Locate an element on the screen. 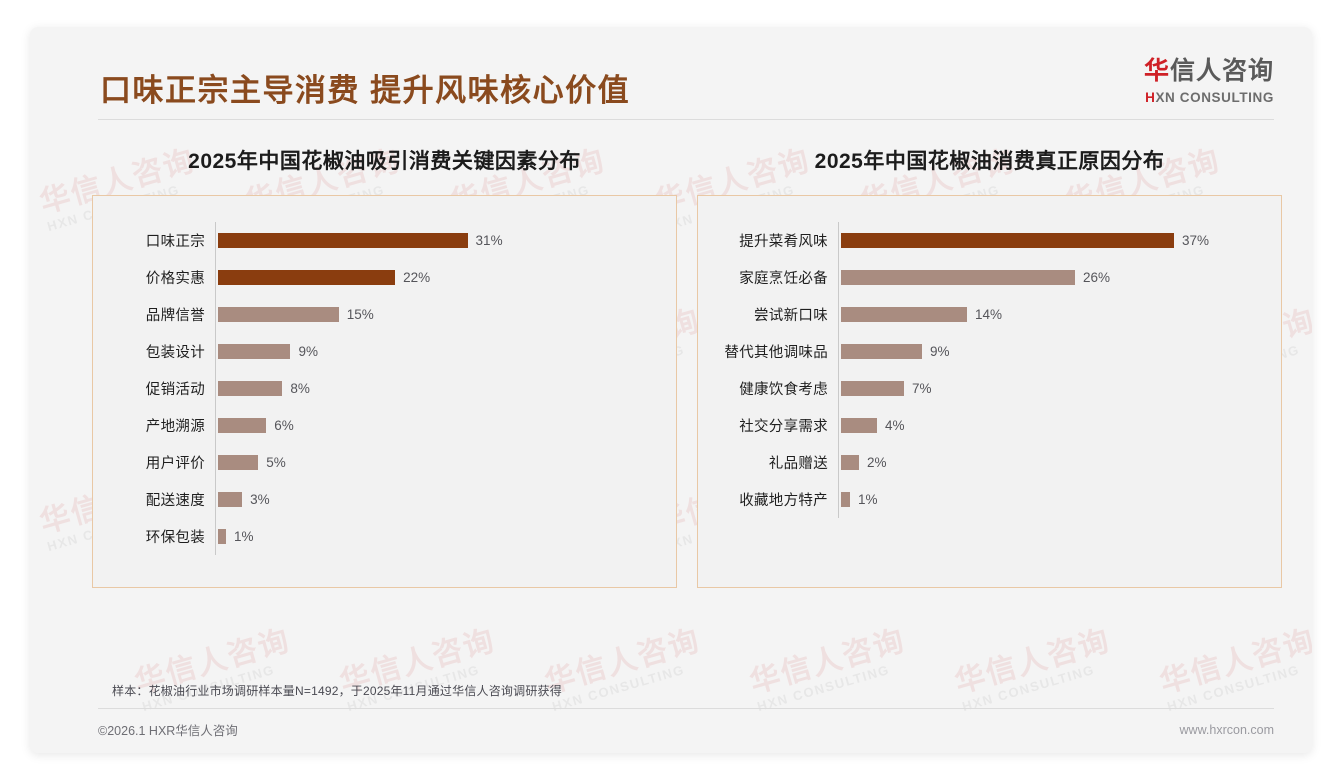  bar-row: 尝试新口味 14% is located at coordinates (982, 314).